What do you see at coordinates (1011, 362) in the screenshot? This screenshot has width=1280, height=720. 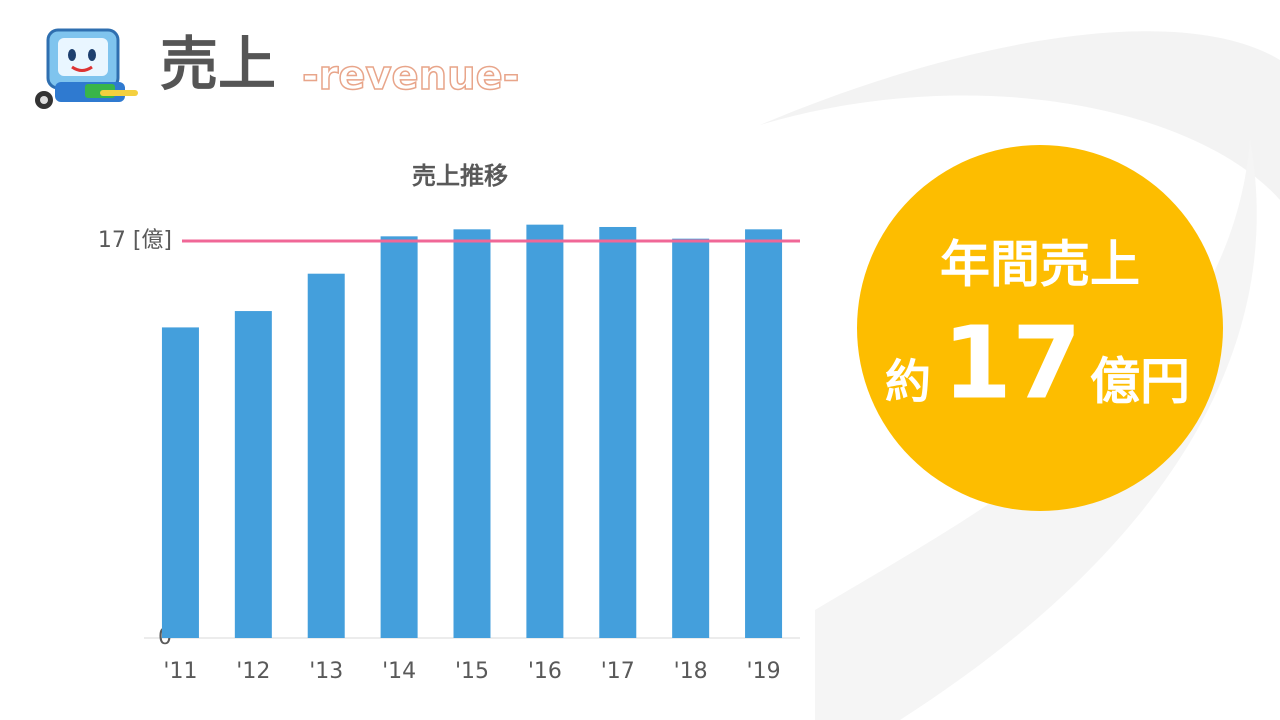 I see `callout-value: 17` at bounding box center [1011, 362].